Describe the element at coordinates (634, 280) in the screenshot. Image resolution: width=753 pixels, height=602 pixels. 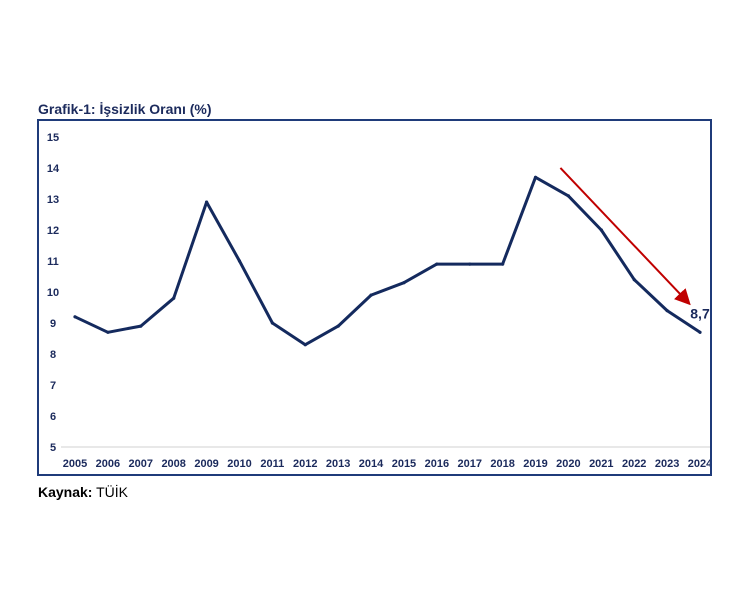
I see `data-point-2022` at that location.